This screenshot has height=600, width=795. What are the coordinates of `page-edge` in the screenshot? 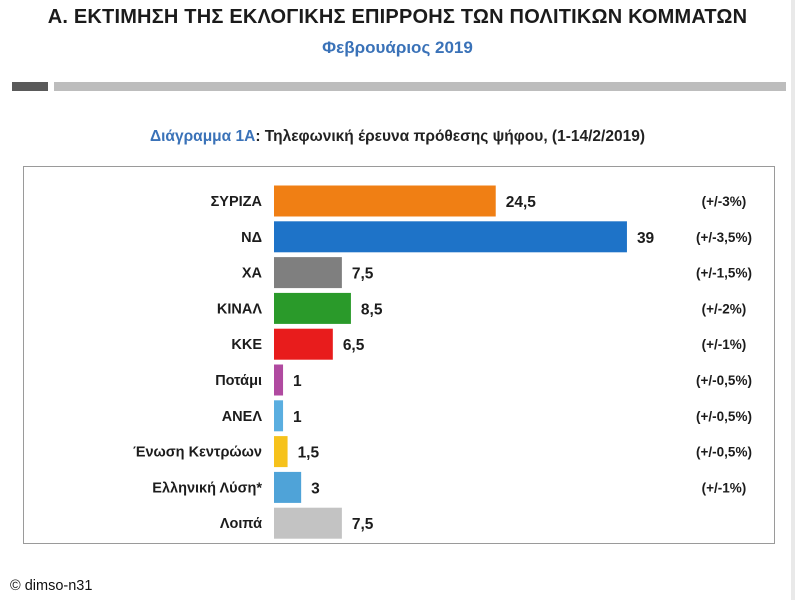 It's located at (793, 300).